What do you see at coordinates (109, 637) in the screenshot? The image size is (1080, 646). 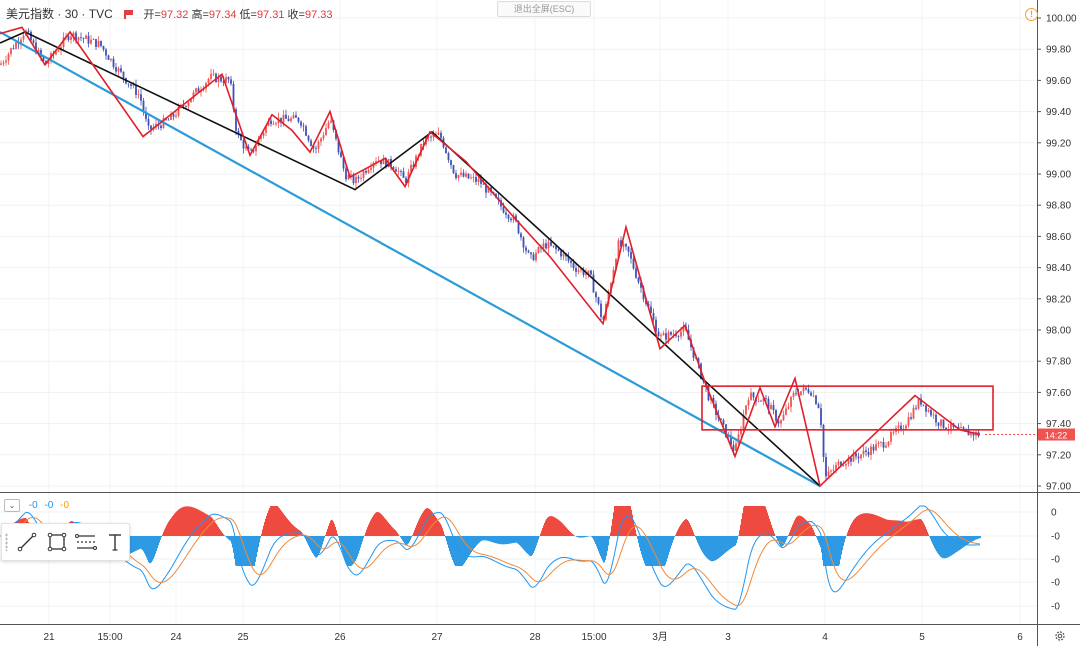 I see `x-tick-label: 15:00` at bounding box center [109, 637].